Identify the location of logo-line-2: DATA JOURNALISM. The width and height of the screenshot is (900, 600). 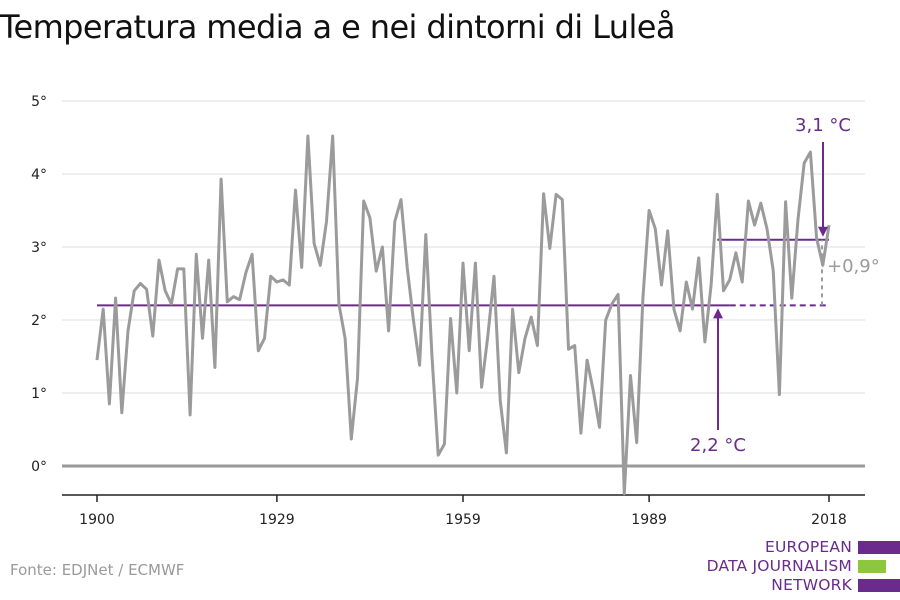
(779, 566).